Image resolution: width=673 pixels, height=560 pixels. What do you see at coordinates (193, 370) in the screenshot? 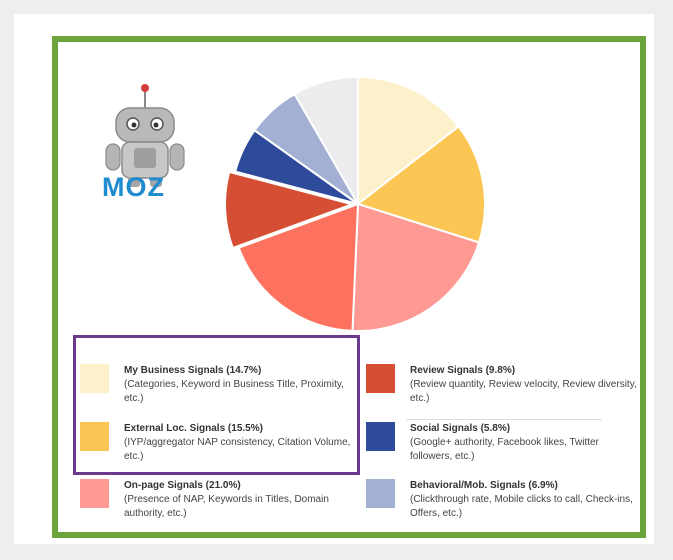
I see `legend-label: My Business Signals (14.7%)` at bounding box center [193, 370].